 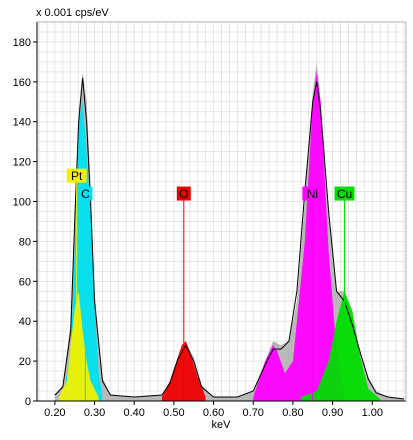 I want to click on y-tick-label: 40, so click(x=25, y=322).